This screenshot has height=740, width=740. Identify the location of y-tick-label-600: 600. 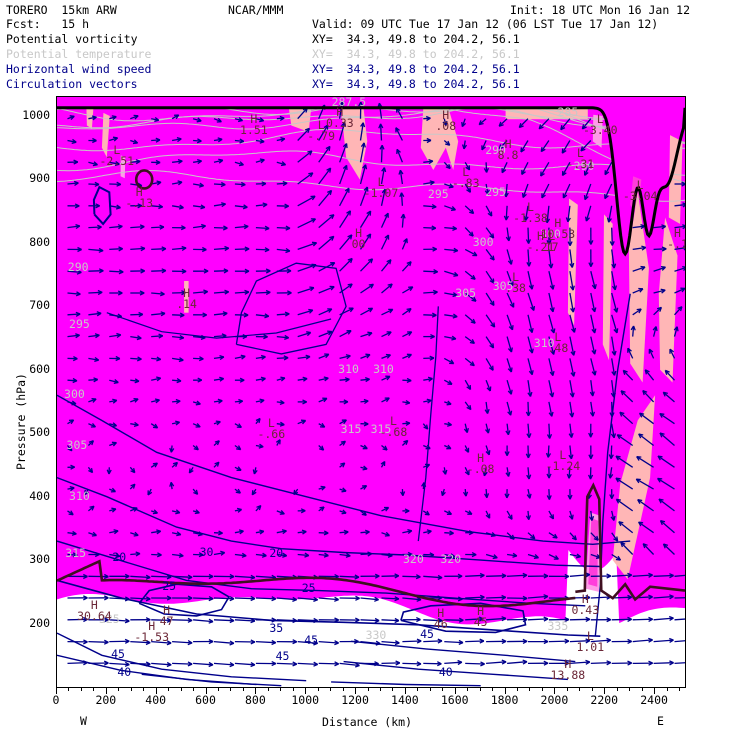
(39, 368).